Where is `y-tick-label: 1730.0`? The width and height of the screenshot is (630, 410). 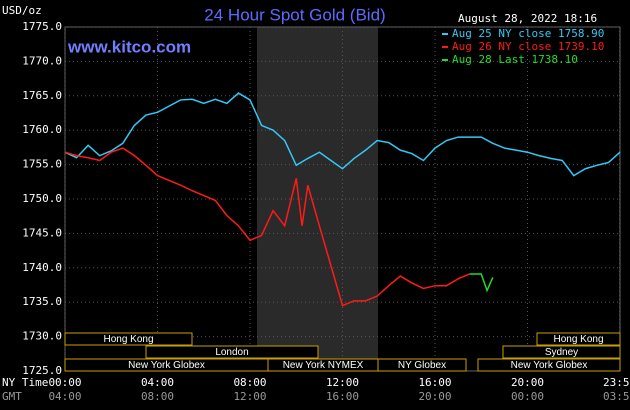
y-tick-label: 1730.0 is located at coordinates (42, 336).